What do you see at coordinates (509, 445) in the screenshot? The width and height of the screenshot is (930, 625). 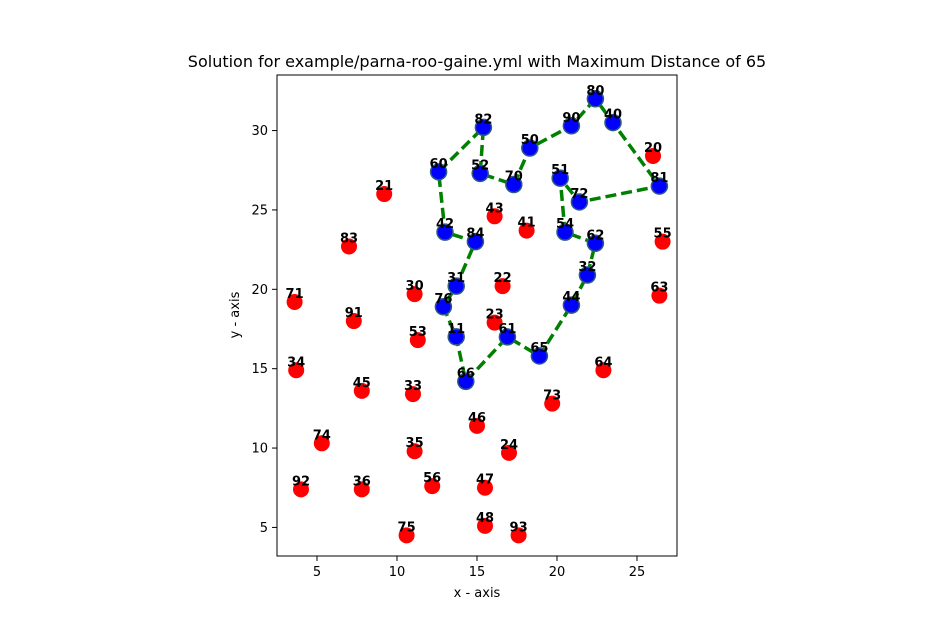 I see `point-label: 24` at bounding box center [509, 445].